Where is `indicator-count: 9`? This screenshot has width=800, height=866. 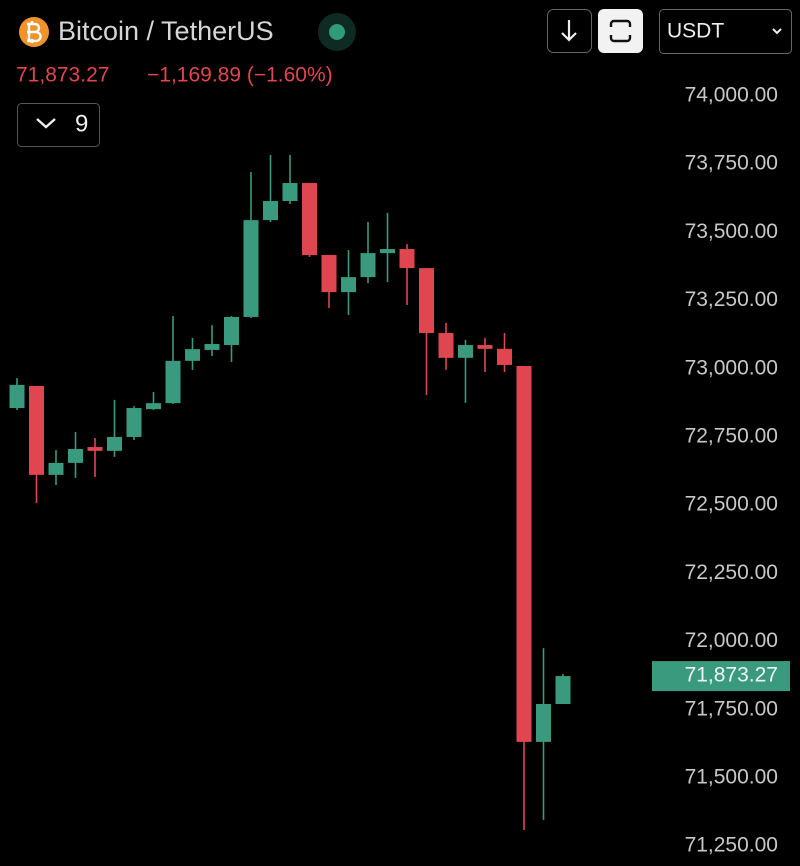
indicator-count: 9 is located at coordinates (81, 123).